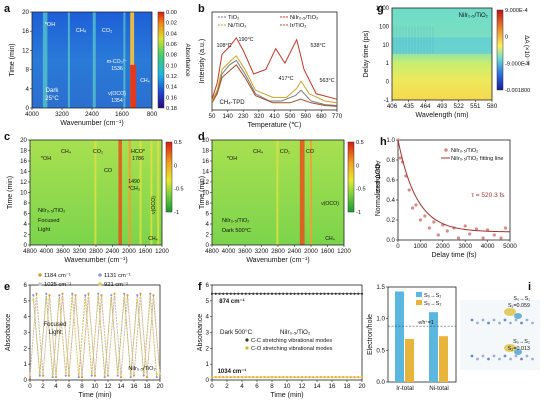 This screenshot has width=550, height=407. Describe the element at coordinates (23, 193) in the screenshot. I see `c-y-tick-label: 10` at that location.